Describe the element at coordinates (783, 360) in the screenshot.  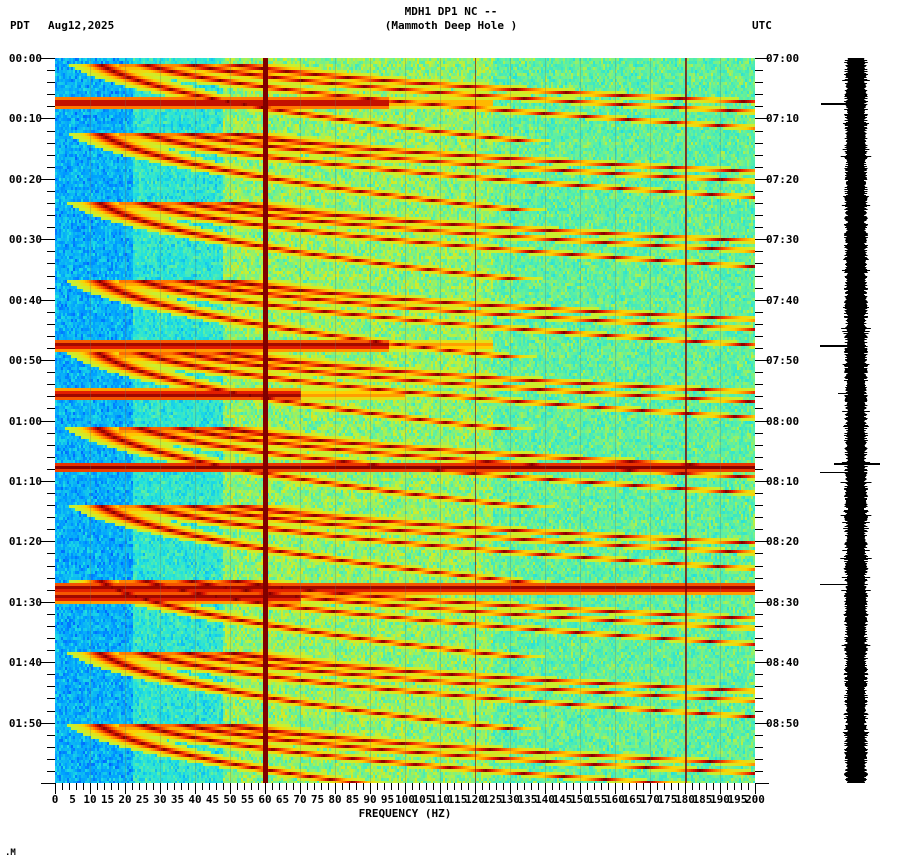
I see `y-axis-label: 07:50` at that location.